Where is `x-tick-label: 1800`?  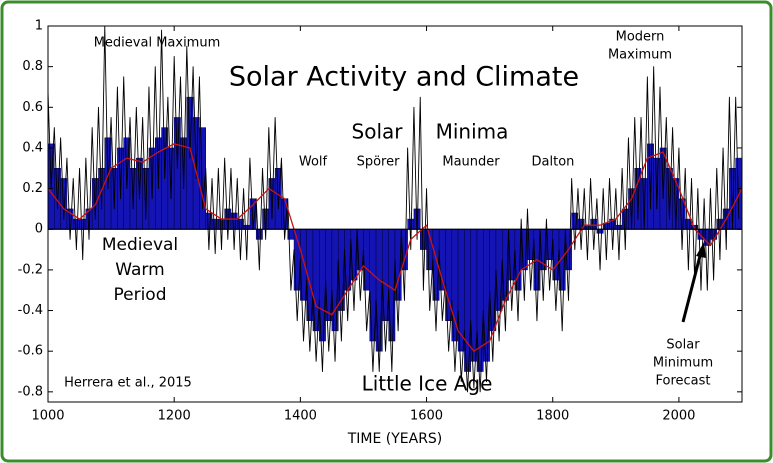 x-tick-label: 1800 is located at coordinates (552, 416).